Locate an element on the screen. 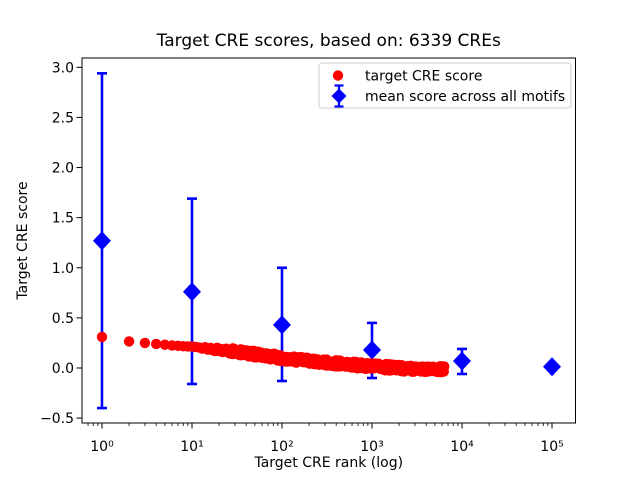  y-tick-label: 2.5 is located at coordinates (63, 118).